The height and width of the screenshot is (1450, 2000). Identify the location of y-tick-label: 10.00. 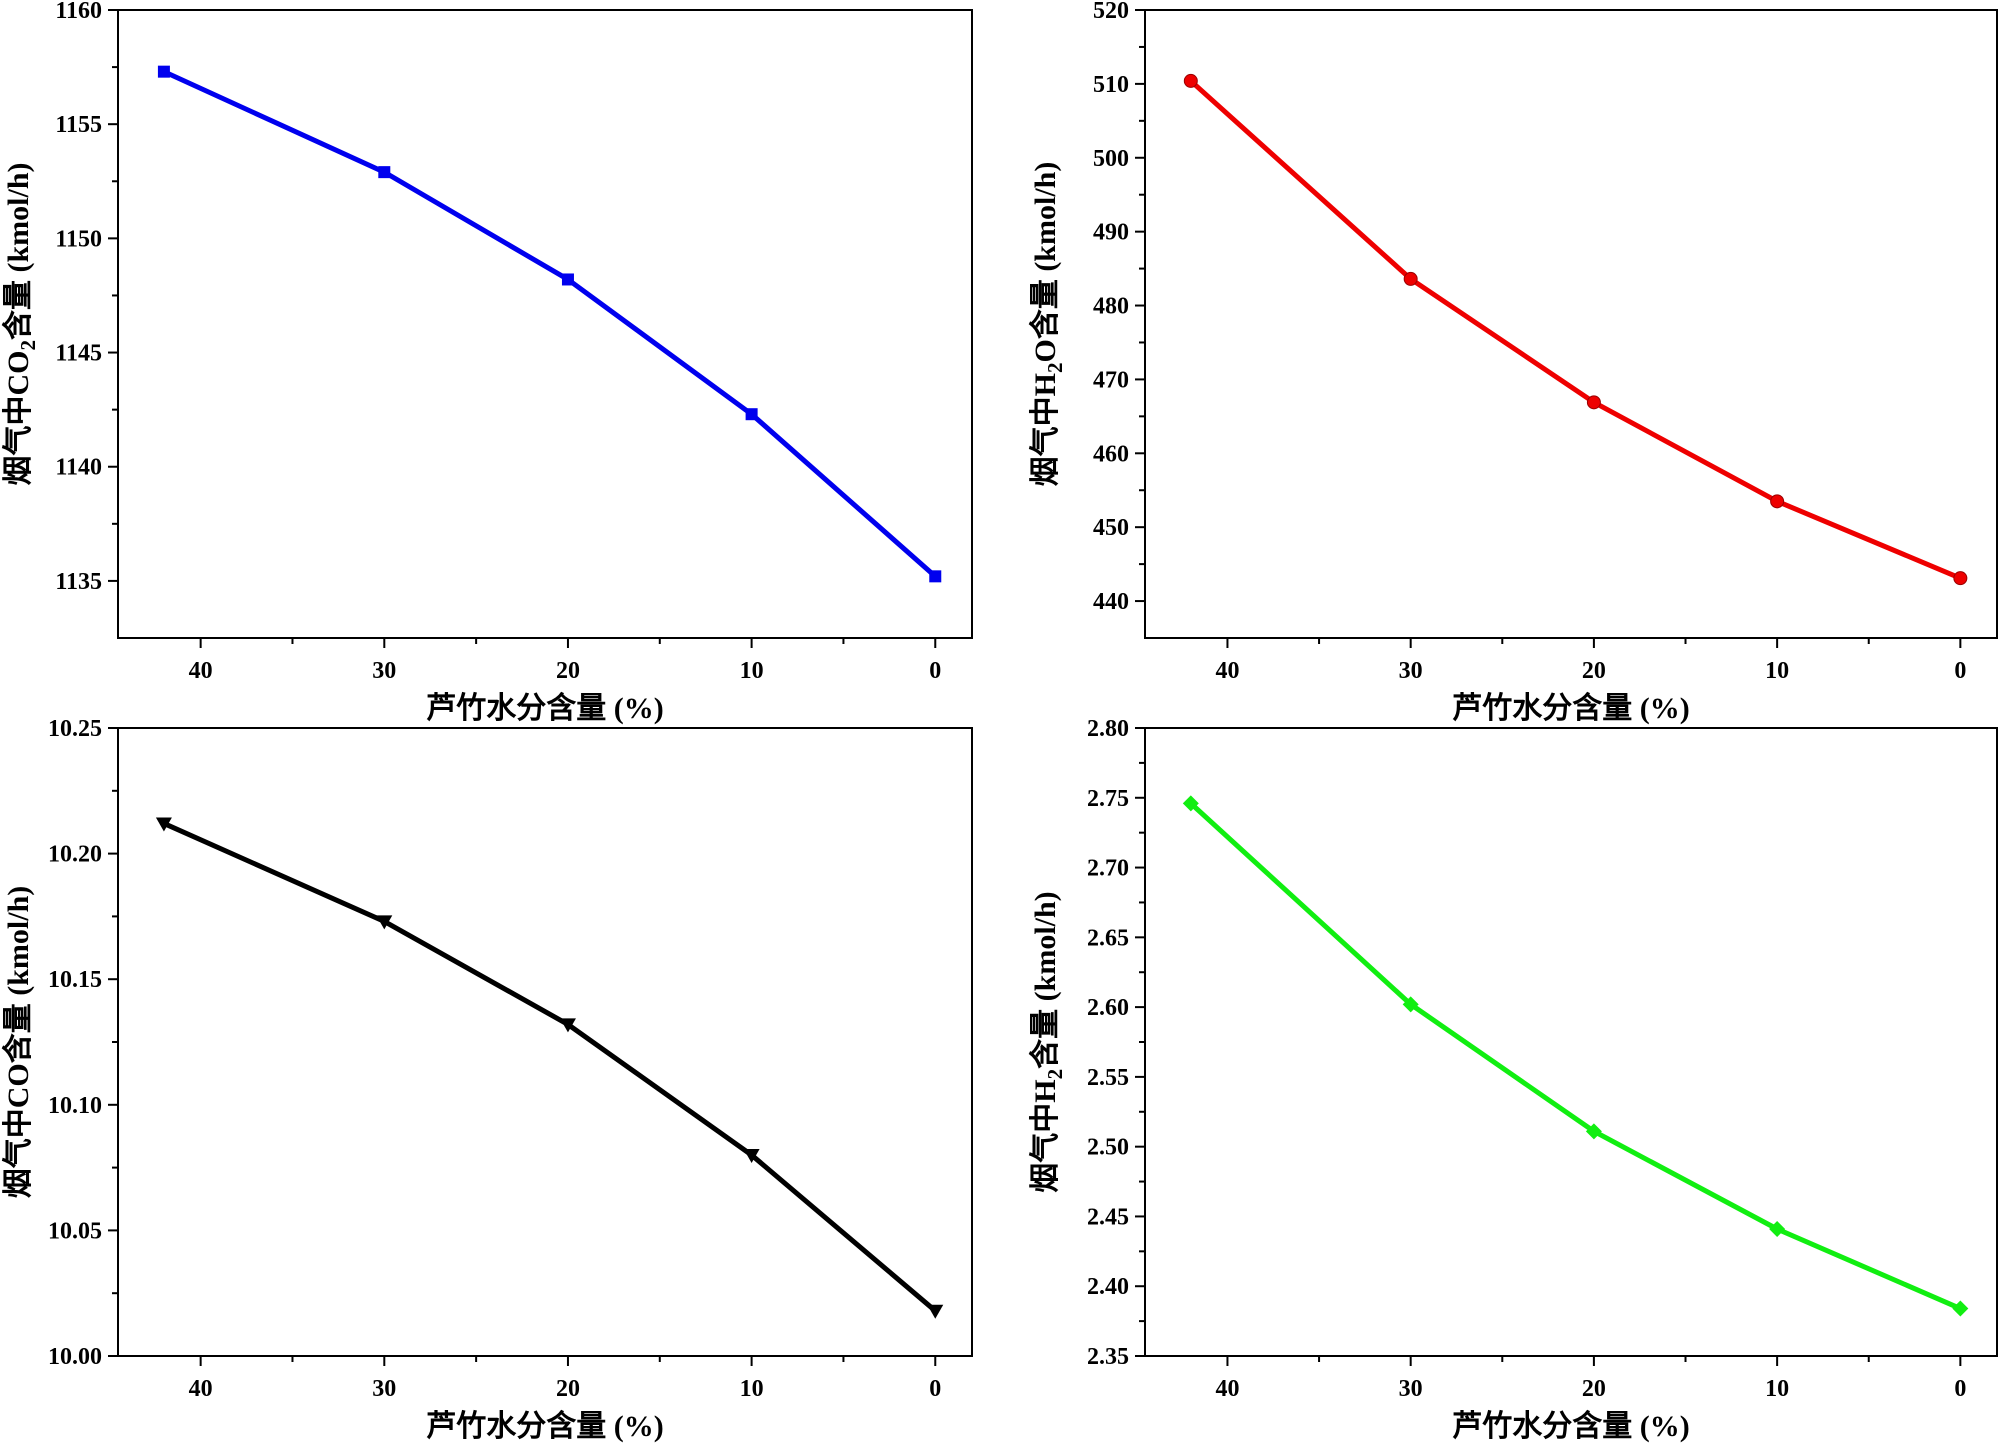
(75, 1357).